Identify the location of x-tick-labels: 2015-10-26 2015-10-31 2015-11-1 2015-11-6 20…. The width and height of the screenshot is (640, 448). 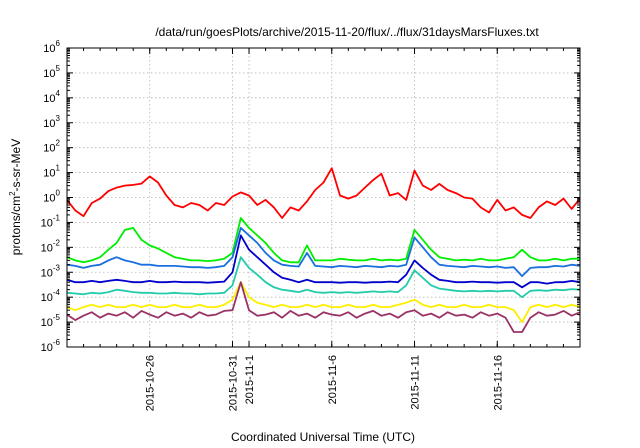
(325, 383).